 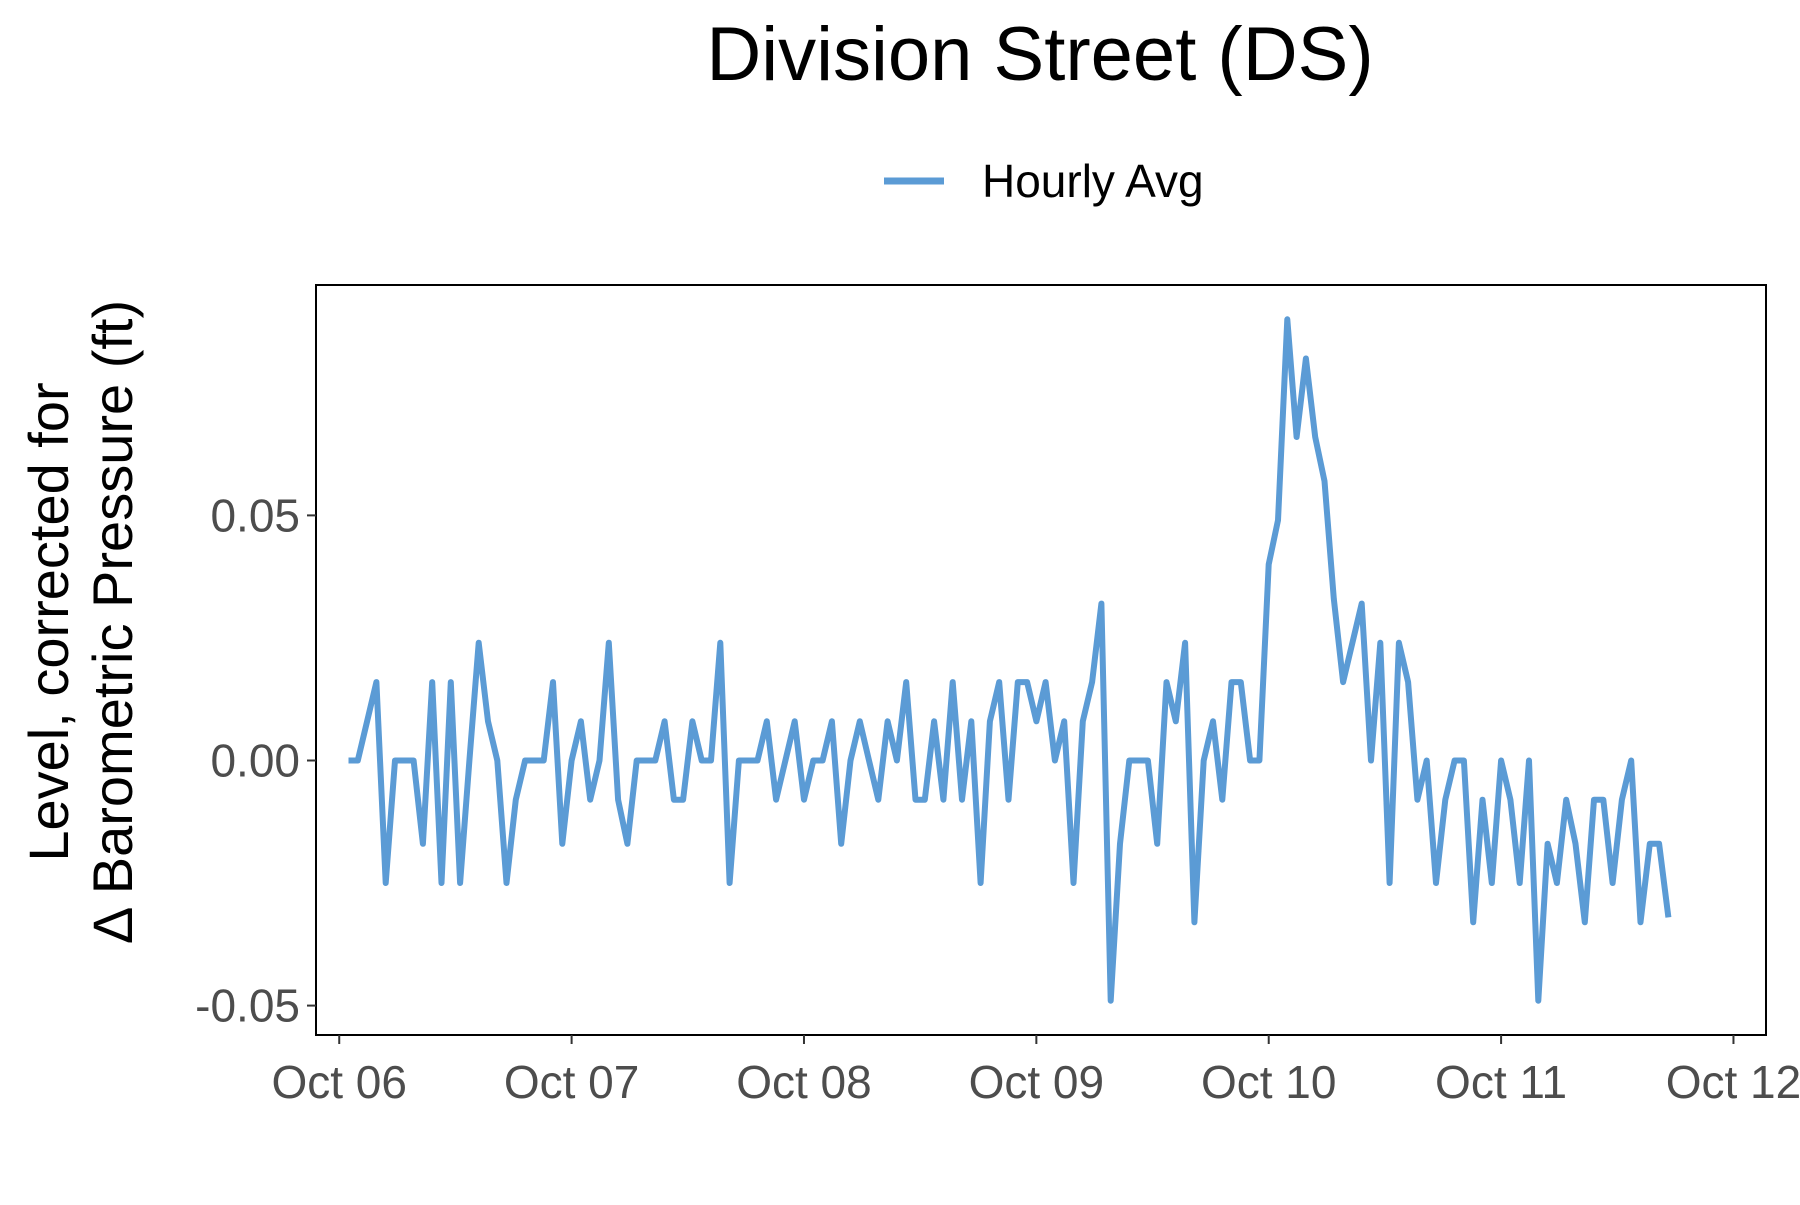 I want to click on x-tick-label: Oct 12, so click(x=1733, y=1082).